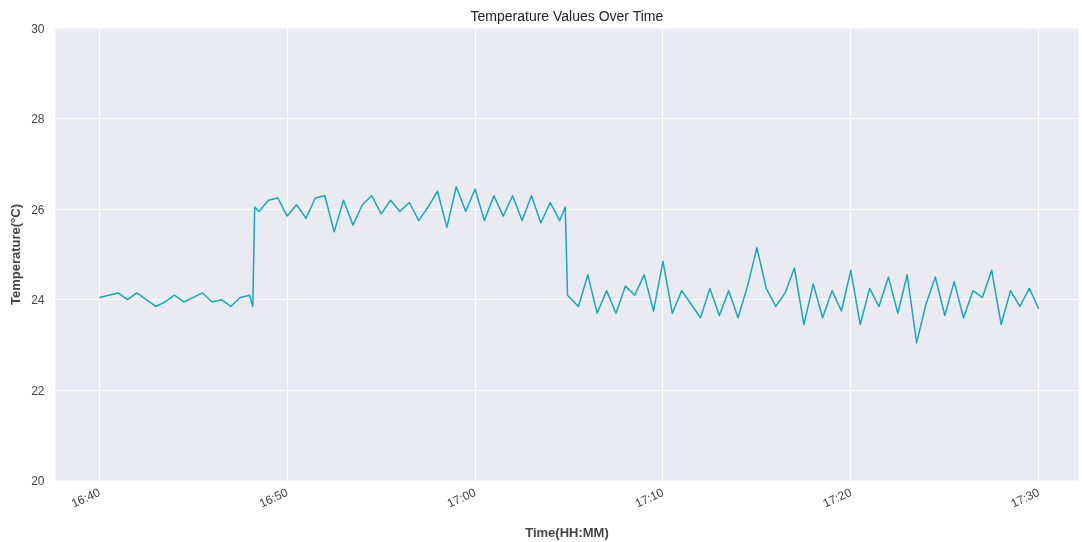 The image size is (1082, 542). What do you see at coordinates (837, 498) in the screenshot?
I see `x-tick-label: 17:20` at bounding box center [837, 498].